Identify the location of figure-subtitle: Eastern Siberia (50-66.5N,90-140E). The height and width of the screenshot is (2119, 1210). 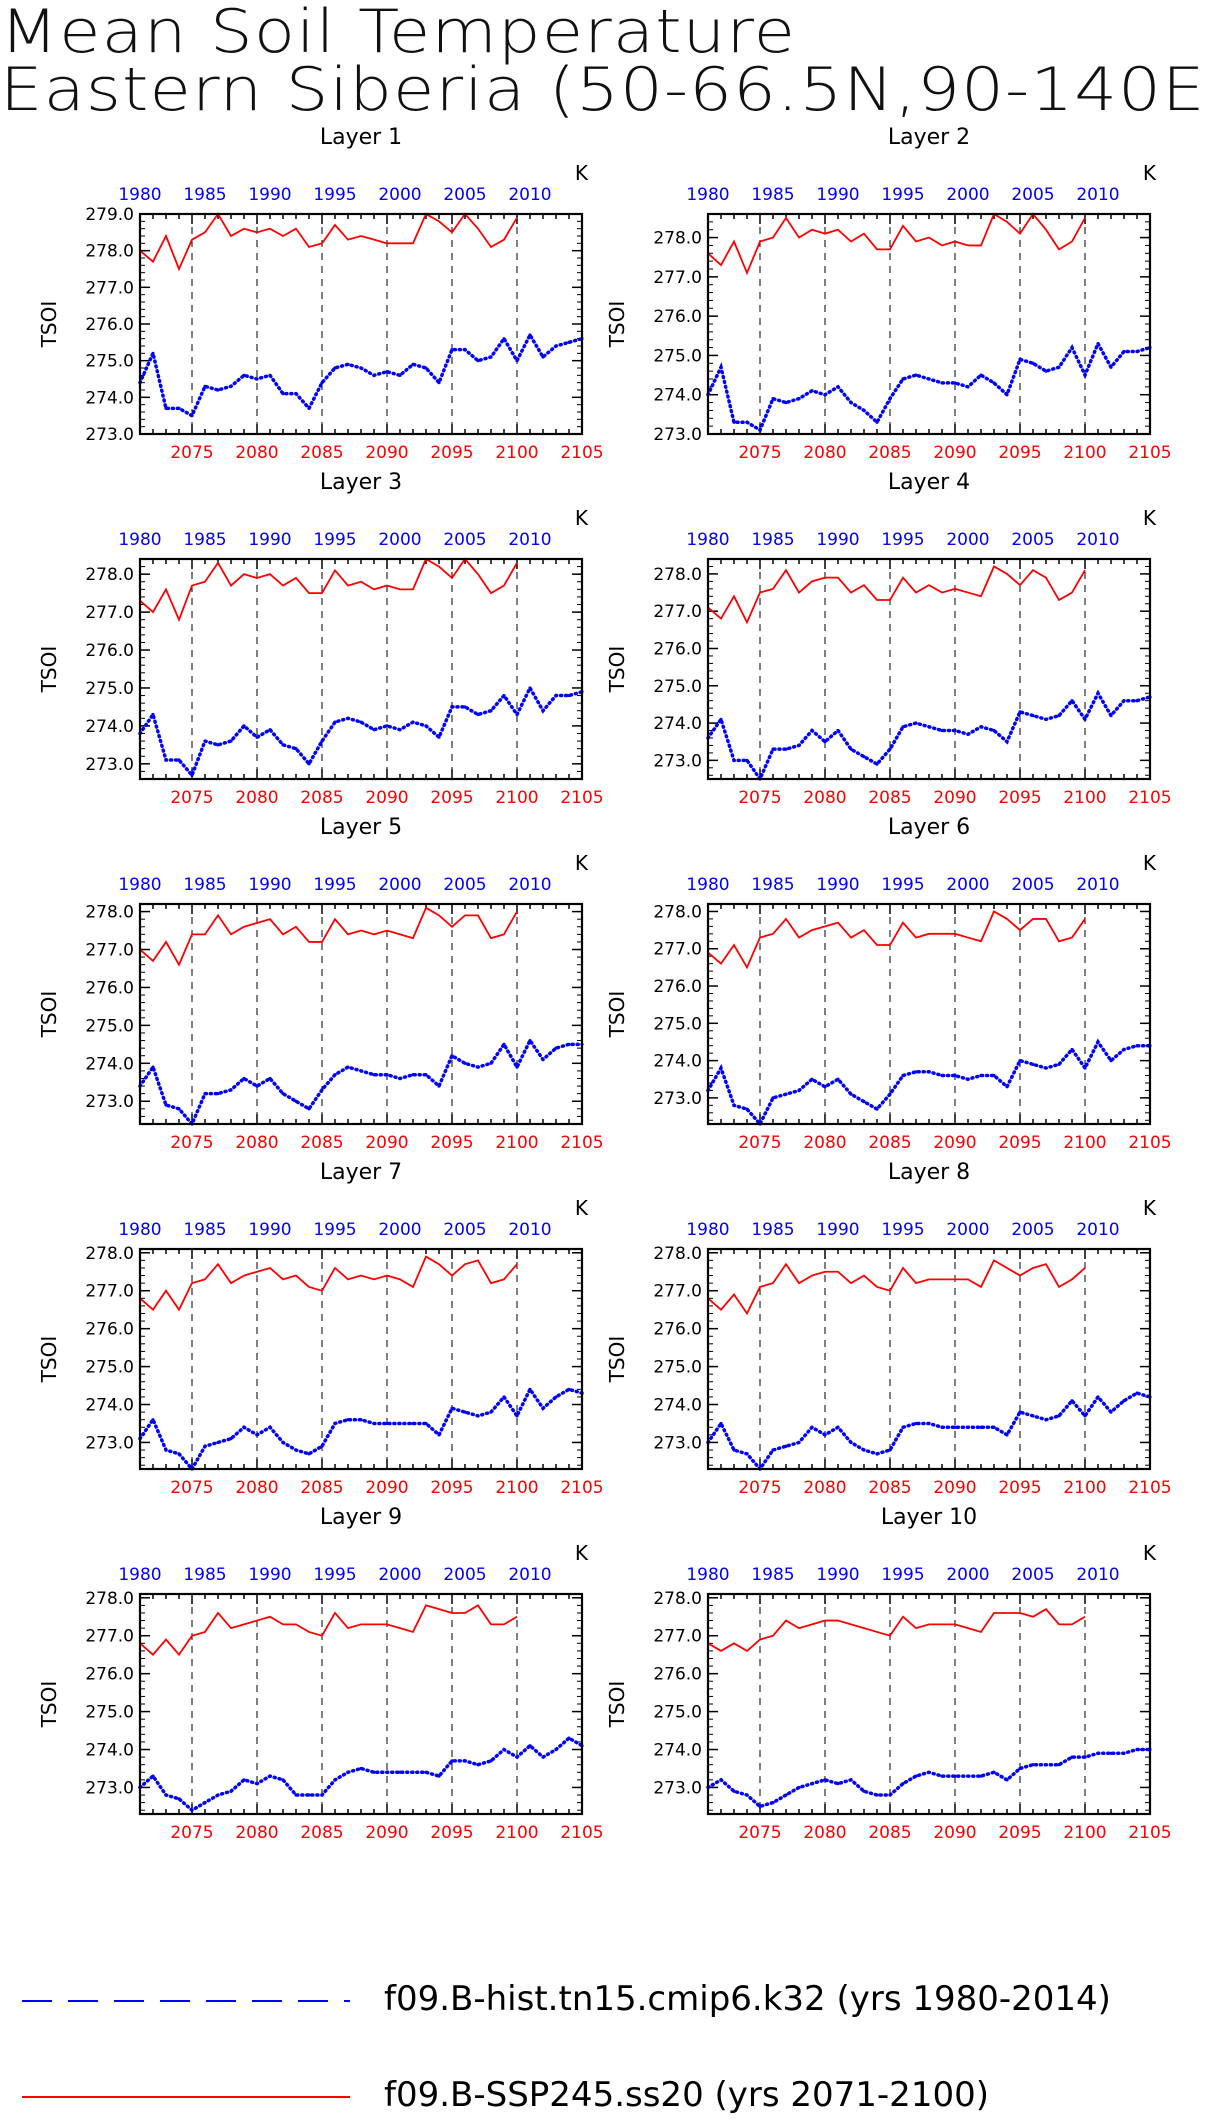
(605, 90).